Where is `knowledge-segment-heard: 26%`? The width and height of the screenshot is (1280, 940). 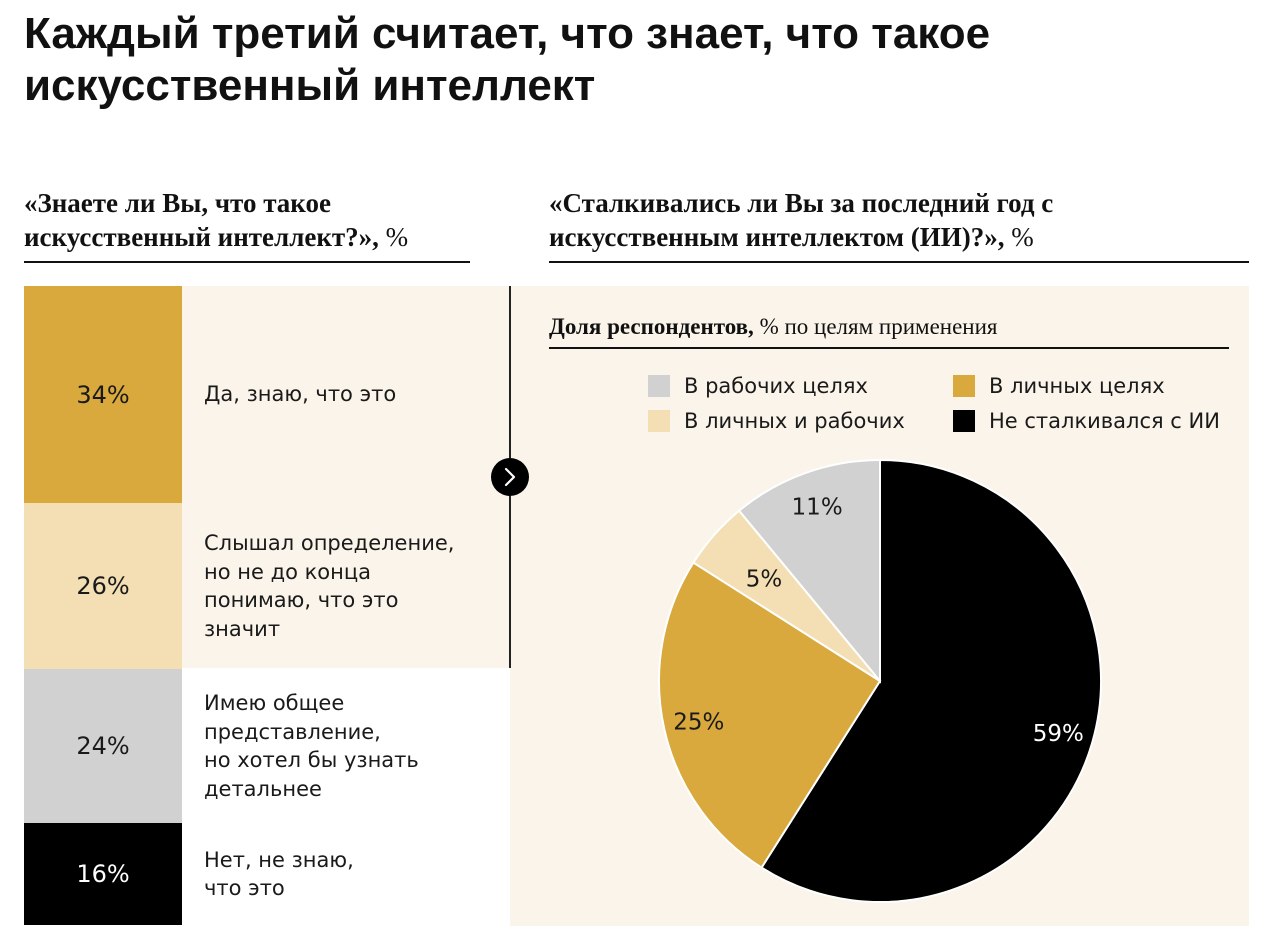
knowledge-segment-heard: 26% is located at coordinates (103, 586).